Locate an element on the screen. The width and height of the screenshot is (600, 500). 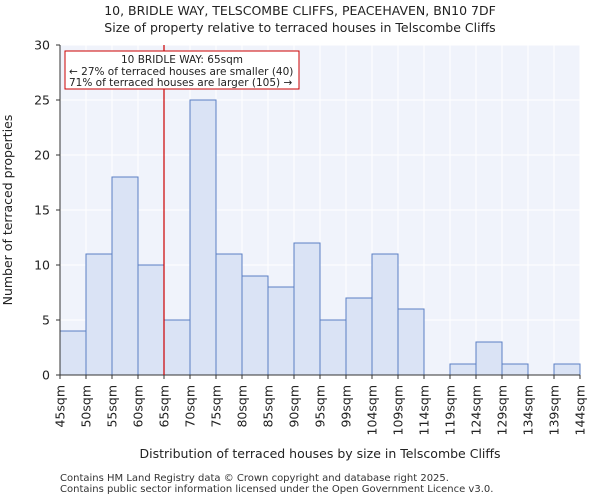
y-tick-label: 0 is located at coordinates (46, 375).